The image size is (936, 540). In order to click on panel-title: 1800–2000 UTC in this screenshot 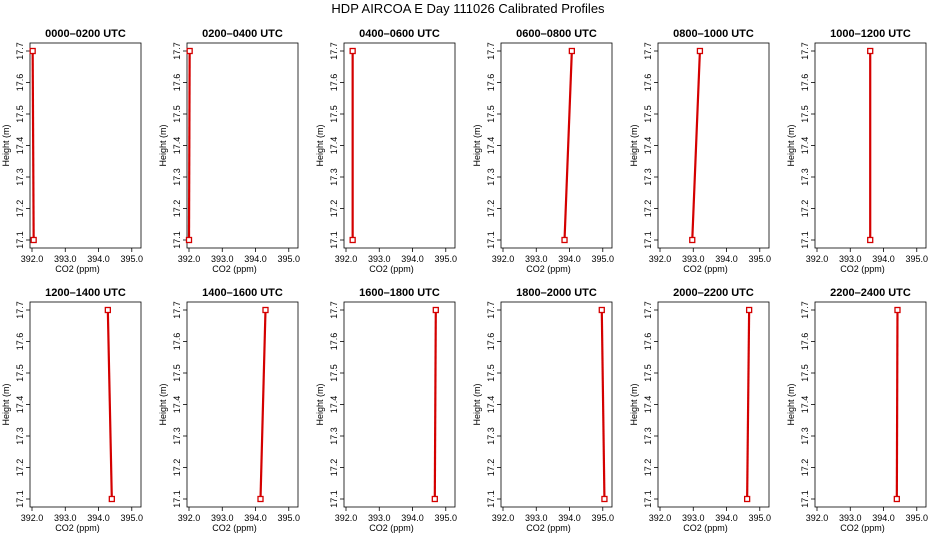, I will do `click(556, 293)`.